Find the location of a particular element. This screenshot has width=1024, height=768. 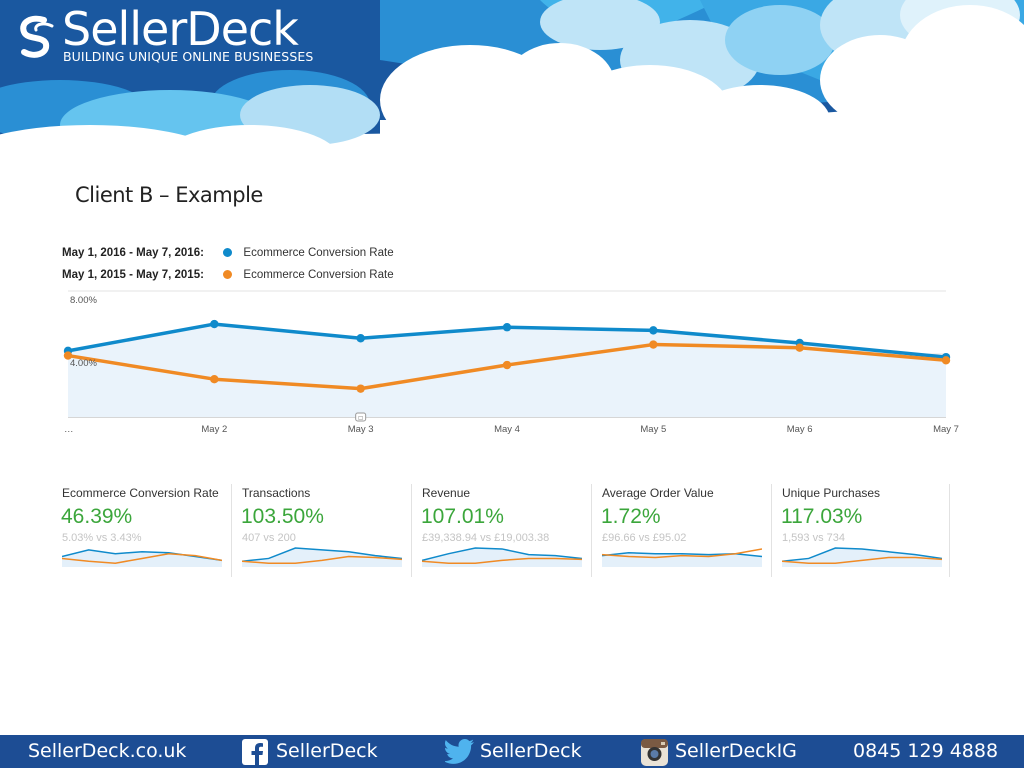

facebook-icon is located at coordinates (255, 752).